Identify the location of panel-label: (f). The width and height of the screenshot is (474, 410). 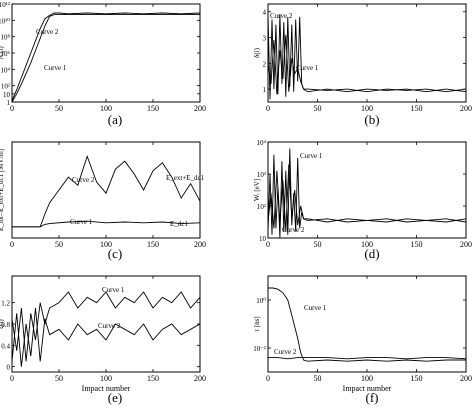
(372, 397).